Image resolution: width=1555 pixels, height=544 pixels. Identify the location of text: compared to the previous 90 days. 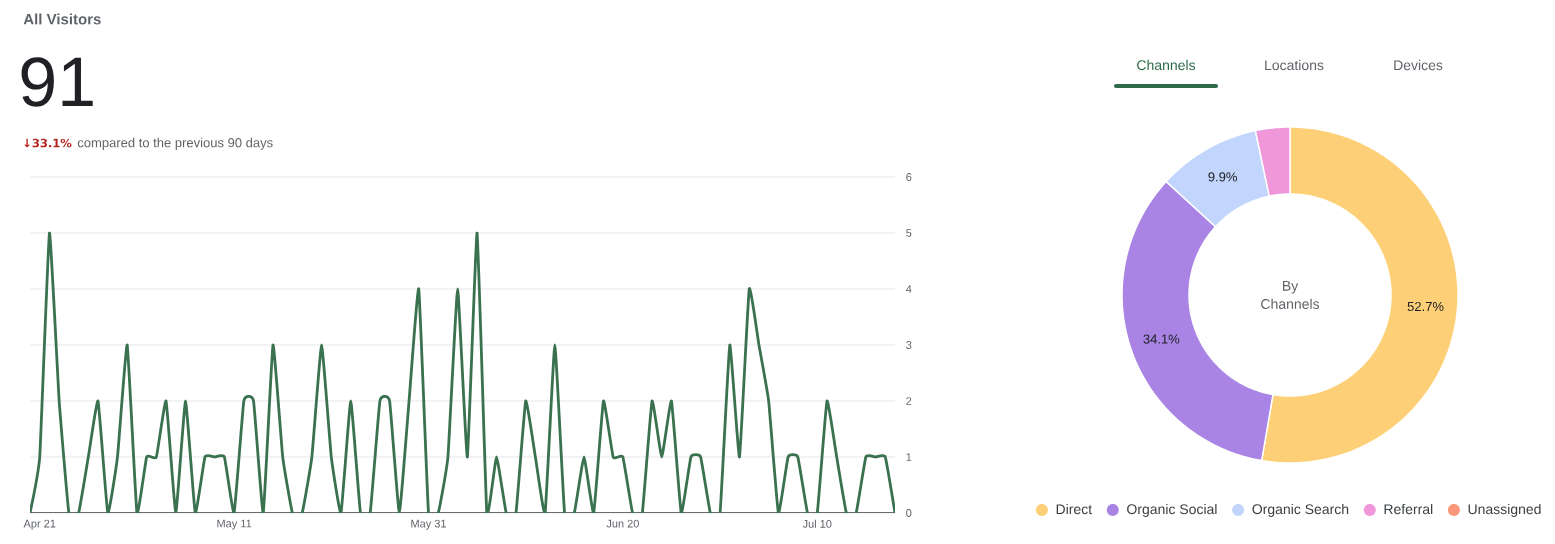
(175, 143).